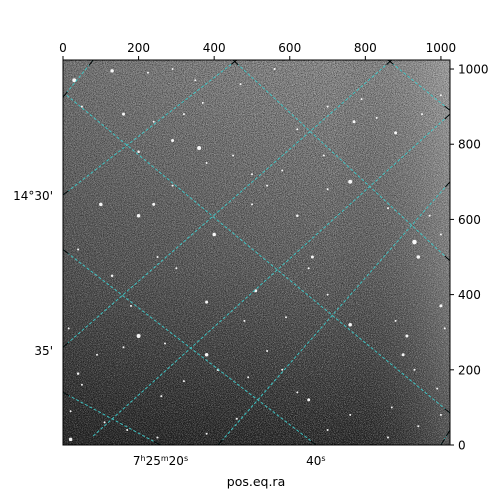  What do you see at coordinates (289, 48) in the screenshot?
I see `top-tick-label: 600` at bounding box center [289, 48].